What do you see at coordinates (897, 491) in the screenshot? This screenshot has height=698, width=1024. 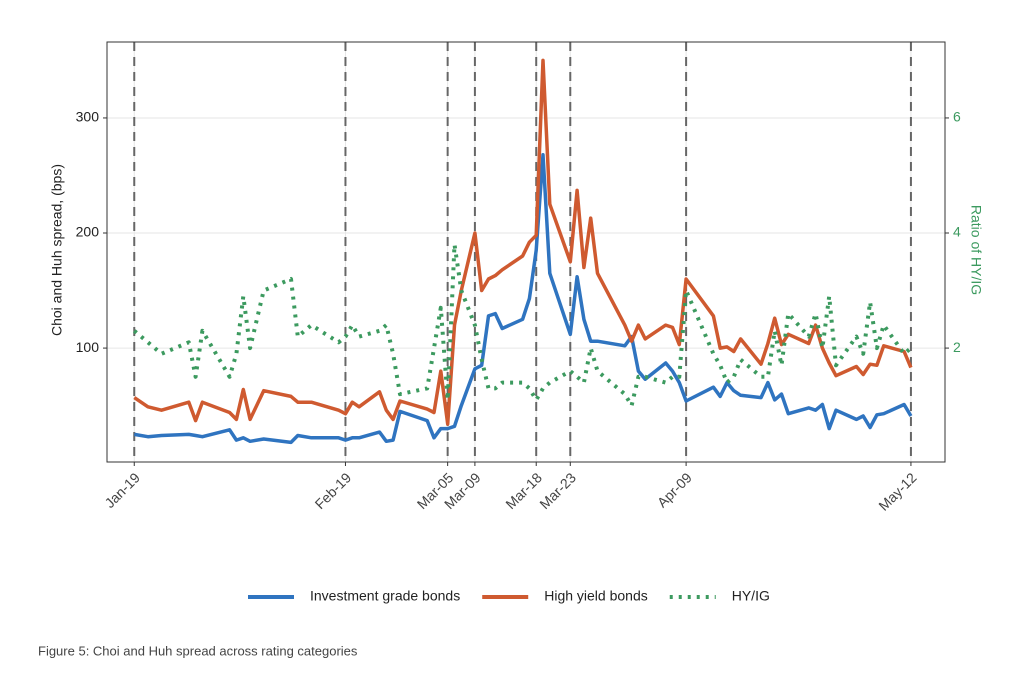 I see `x-tick-label: May-12` at bounding box center [897, 491].